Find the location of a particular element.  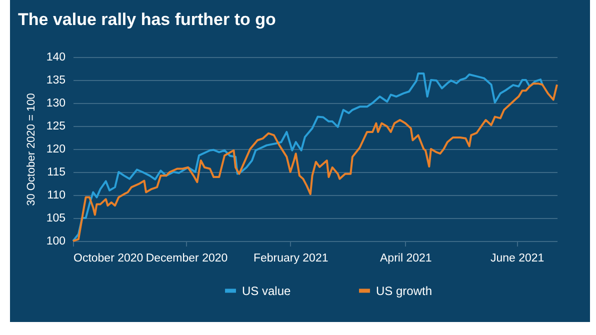

x-tick-label: December 2020 is located at coordinates (187, 258).